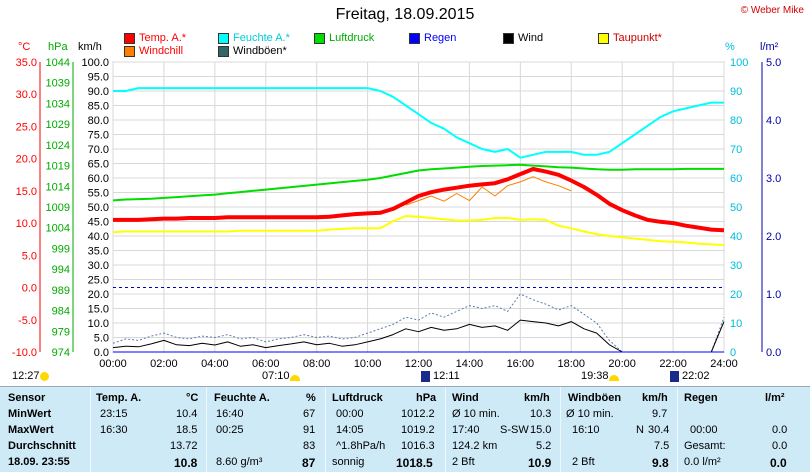 The width and height of the screenshot is (810, 472). What do you see at coordinates (317, 364) in the screenshot?
I see `x-tick-label: 08:00` at bounding box center [317, 364].